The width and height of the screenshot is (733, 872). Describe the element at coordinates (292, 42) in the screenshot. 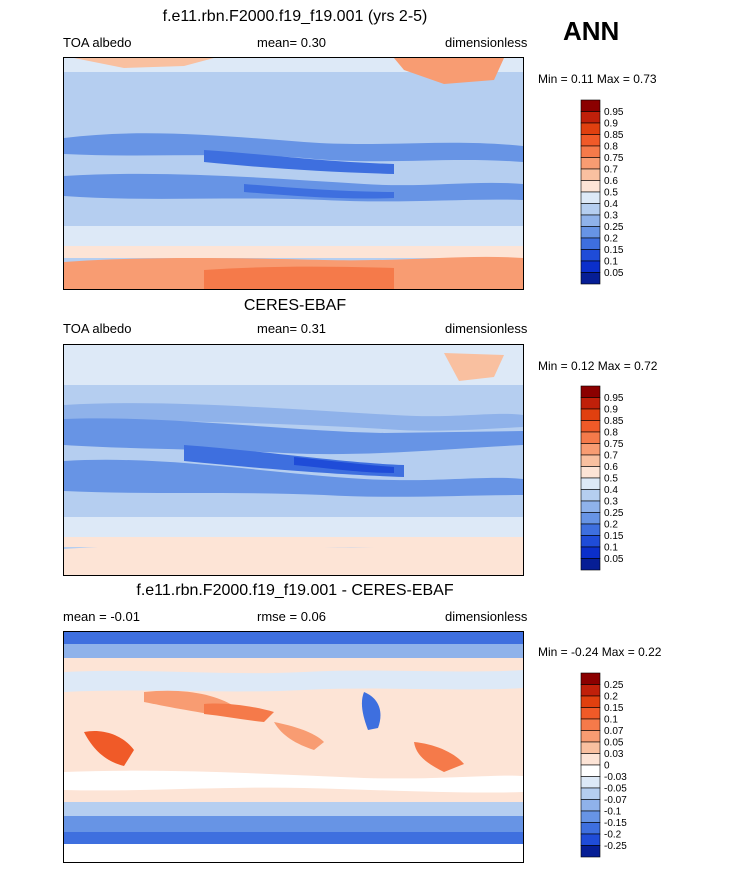

I see `panel-1-mean-label: mean= 0.30` at that location.